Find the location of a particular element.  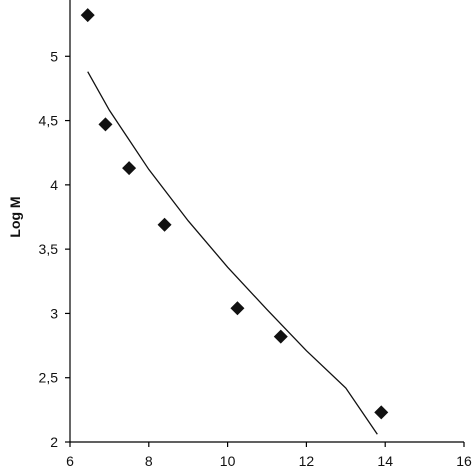

x-tick-label: 8 is located at coordinates (149, 461).